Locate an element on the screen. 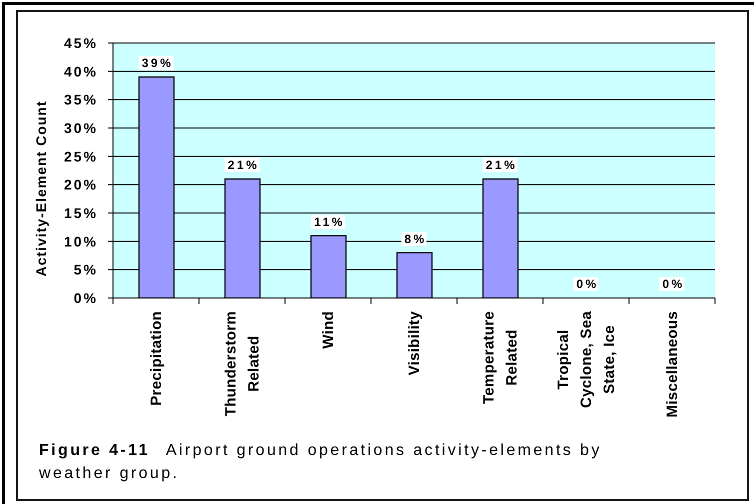 The image size is (754, 504). y-tick-label: 20% is located at coordinates (81, 184).